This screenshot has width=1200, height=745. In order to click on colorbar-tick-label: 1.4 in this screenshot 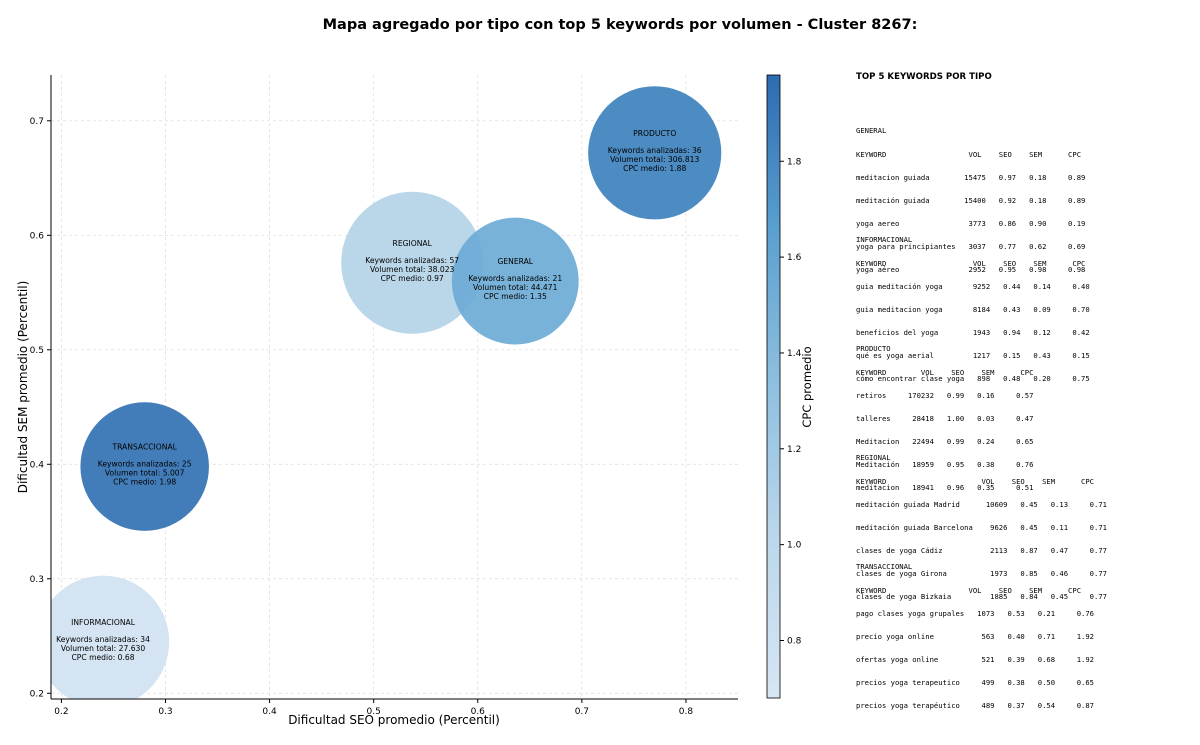, I will do `click(794, 354)`.